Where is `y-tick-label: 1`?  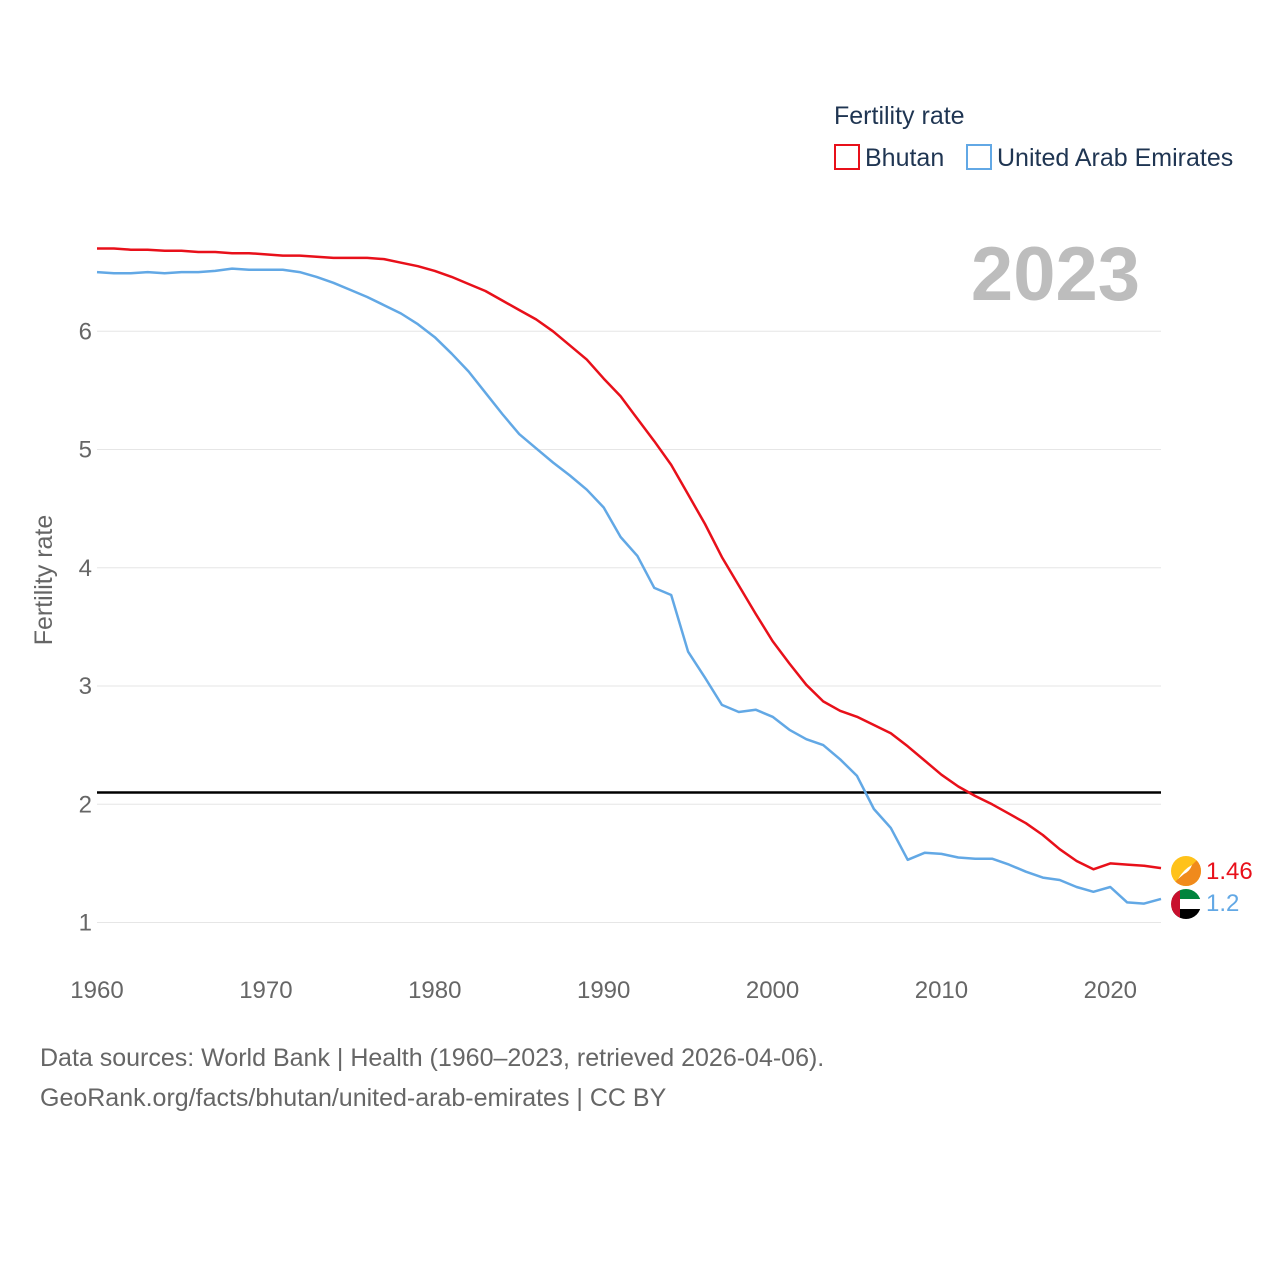
y-tick-label: 1 is located at coordinates (85, 923).